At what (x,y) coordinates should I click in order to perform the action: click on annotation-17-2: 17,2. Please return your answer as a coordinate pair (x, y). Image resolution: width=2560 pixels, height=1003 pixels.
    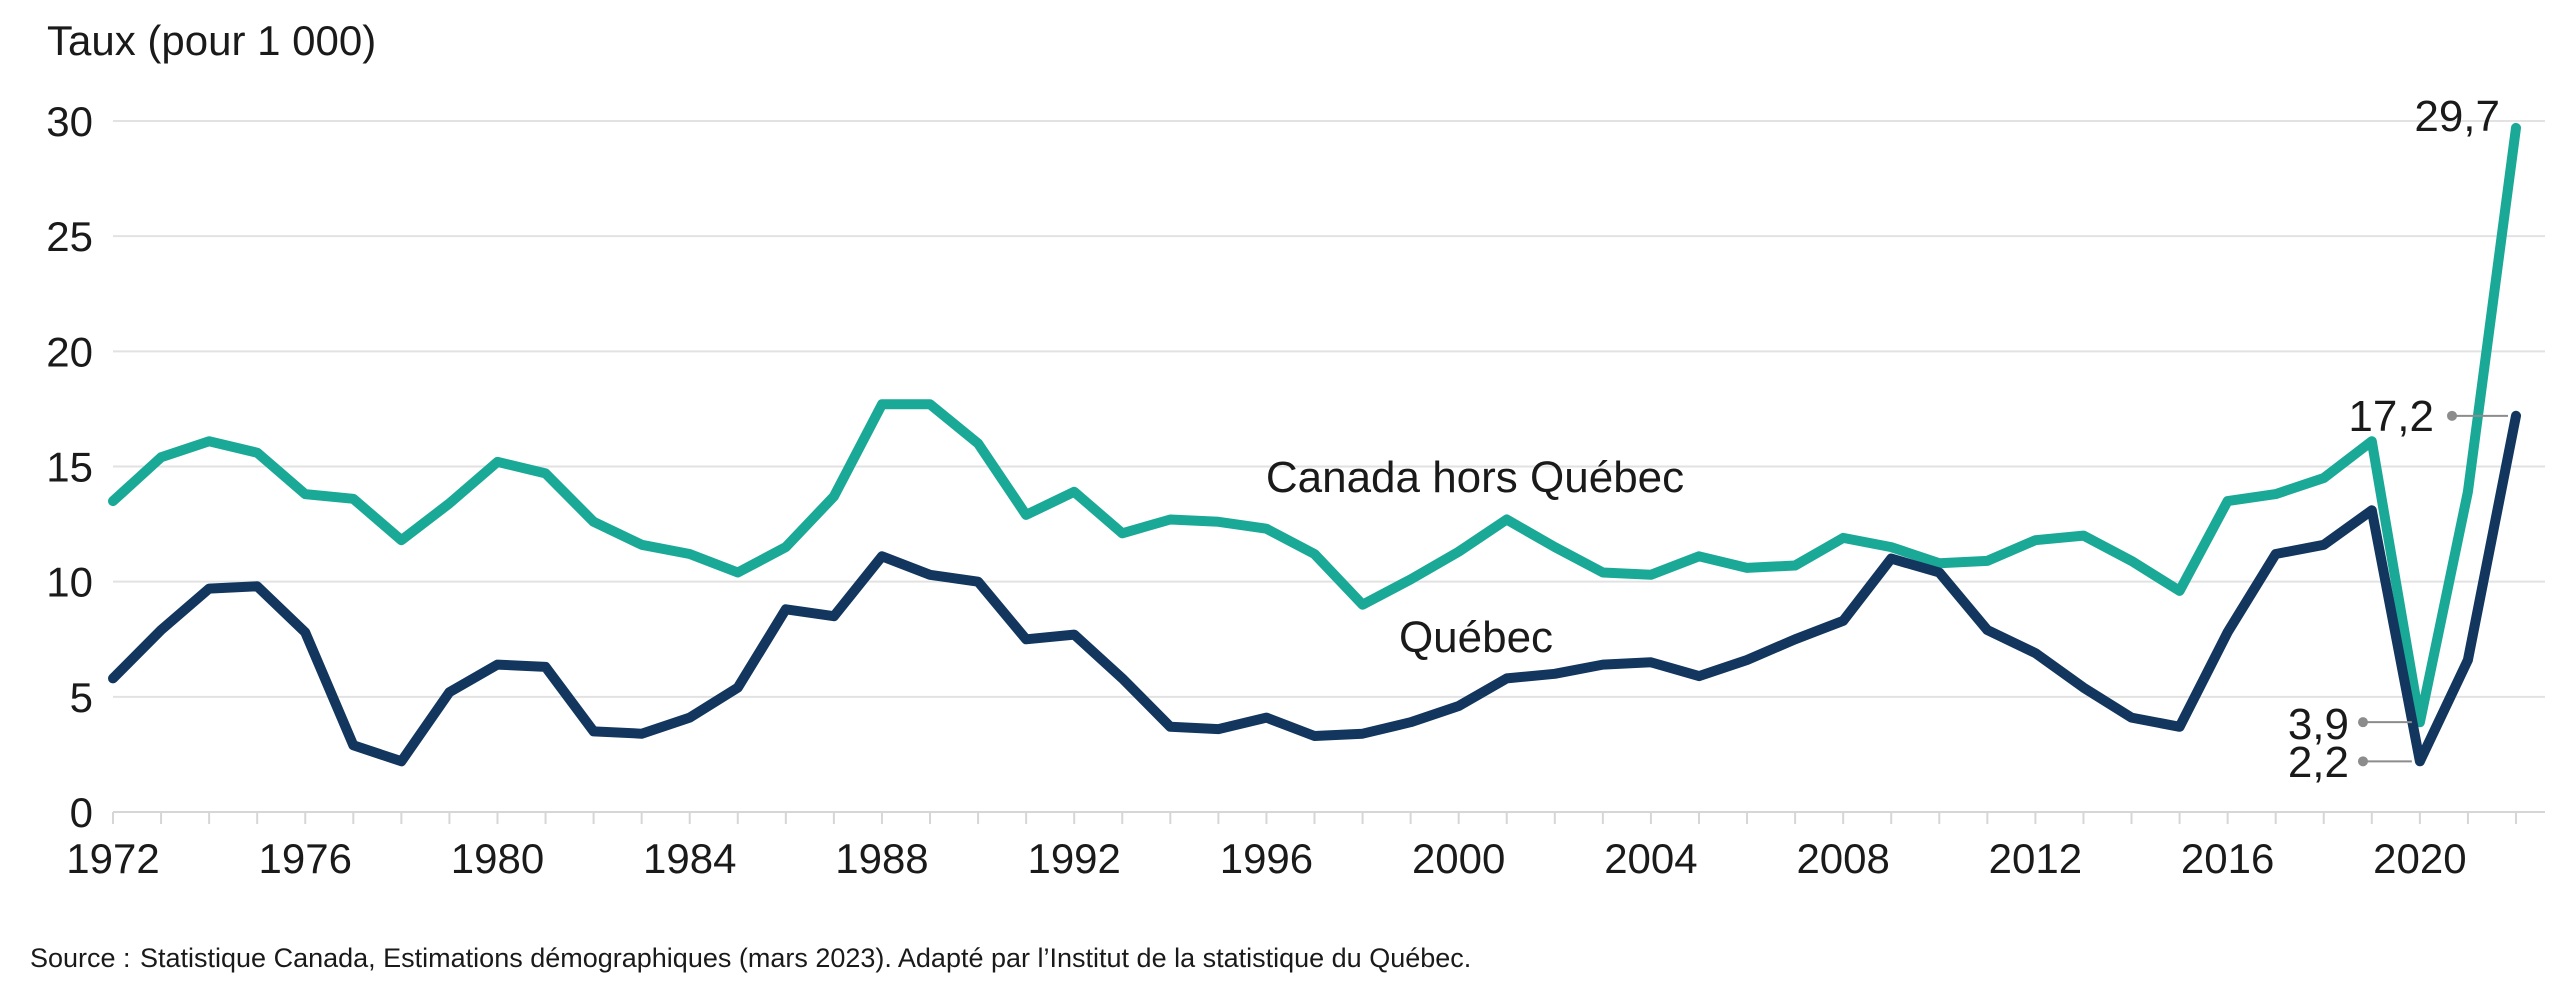
    Looking at the image, I should click on (2428, 416).